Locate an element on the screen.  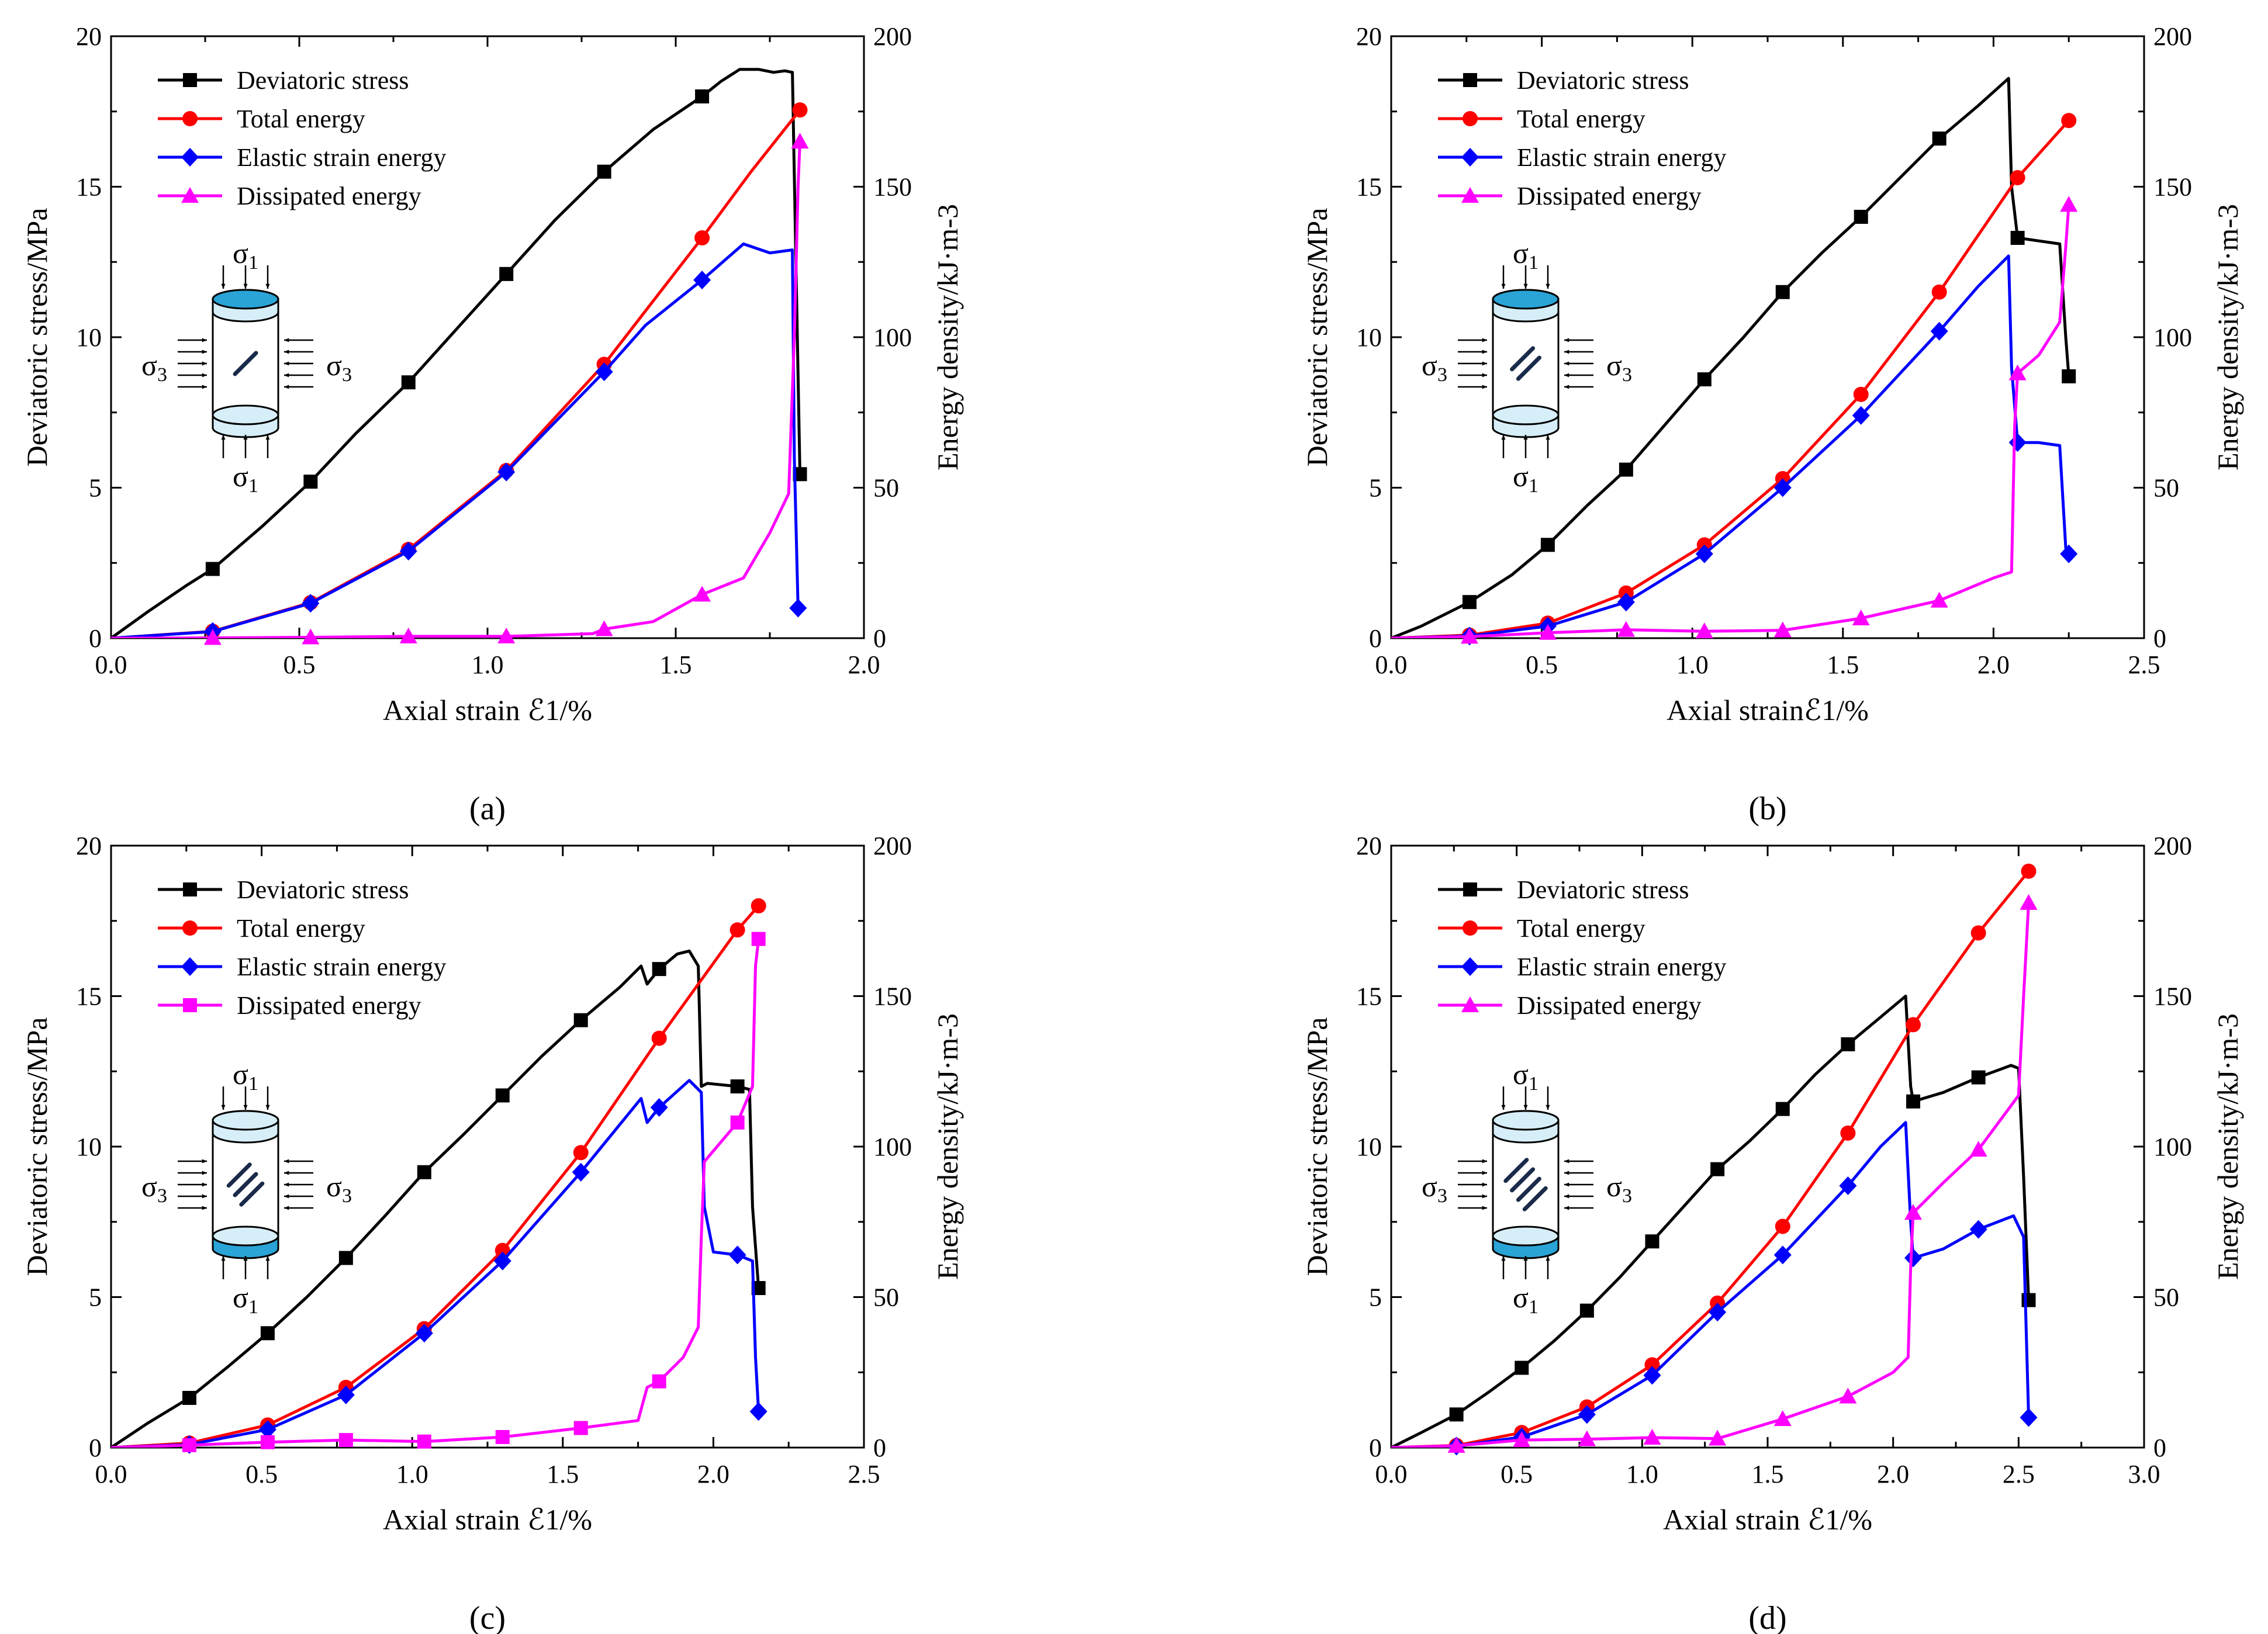
sigma3-left-label: σ3 is located at coordinates (1434, 1188).